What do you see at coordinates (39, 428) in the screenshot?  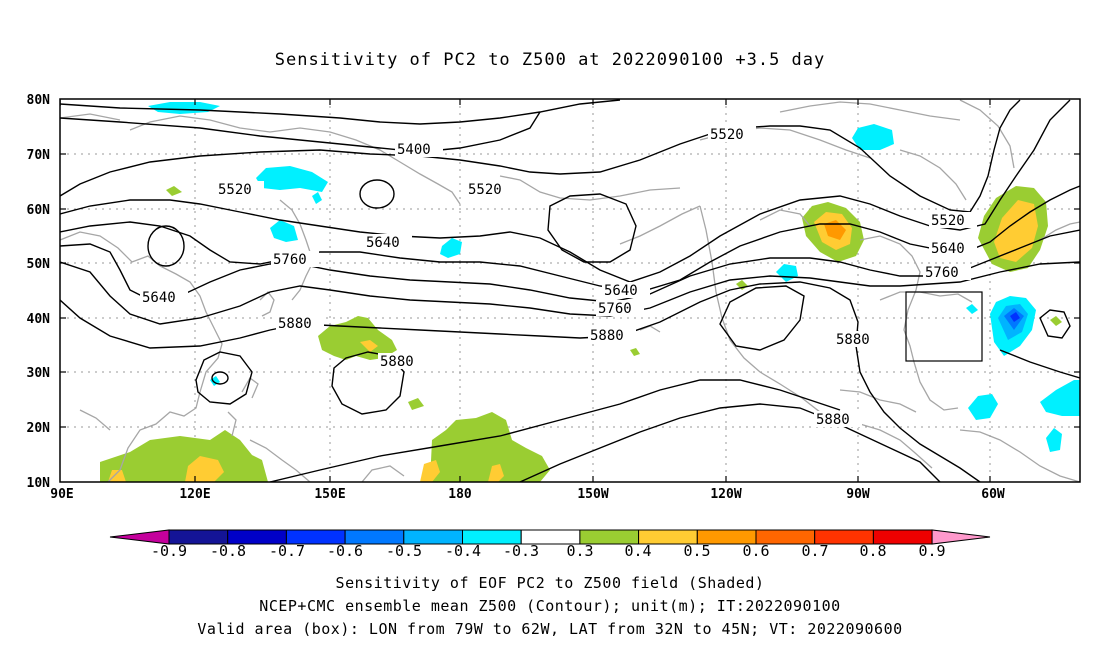 I see `lat-label: 20N` at bounding box center [39, 428].